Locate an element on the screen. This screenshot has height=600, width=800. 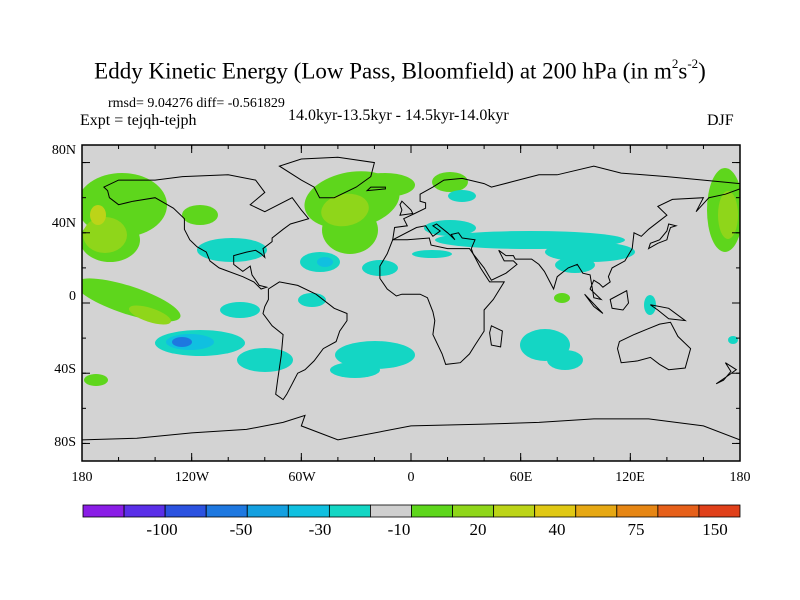
coastline-new-guinea is located at coordinates (668, 313).